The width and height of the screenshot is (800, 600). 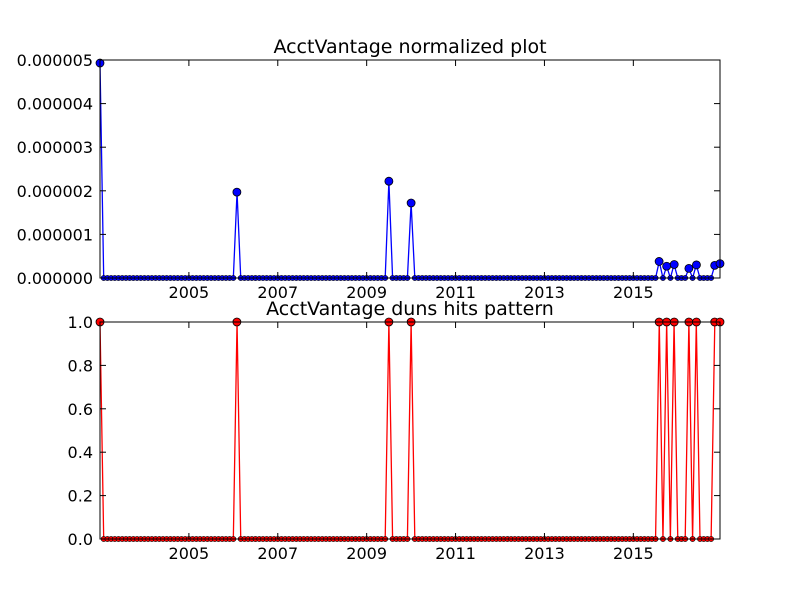 I want to click on chart-title: AcctVantage normalized plot, so click(x=409, y=47).